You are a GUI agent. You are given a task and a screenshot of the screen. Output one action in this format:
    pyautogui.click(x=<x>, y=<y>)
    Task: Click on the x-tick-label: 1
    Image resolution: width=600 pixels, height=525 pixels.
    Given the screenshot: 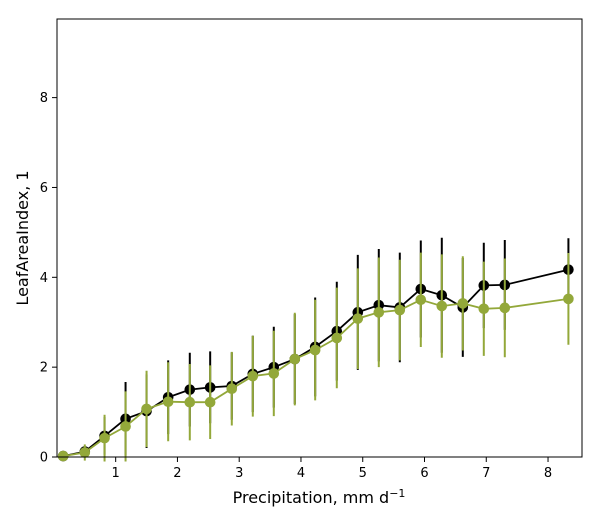 What is the action you would take?
    pyautogui.click(x=116, y=473)
    